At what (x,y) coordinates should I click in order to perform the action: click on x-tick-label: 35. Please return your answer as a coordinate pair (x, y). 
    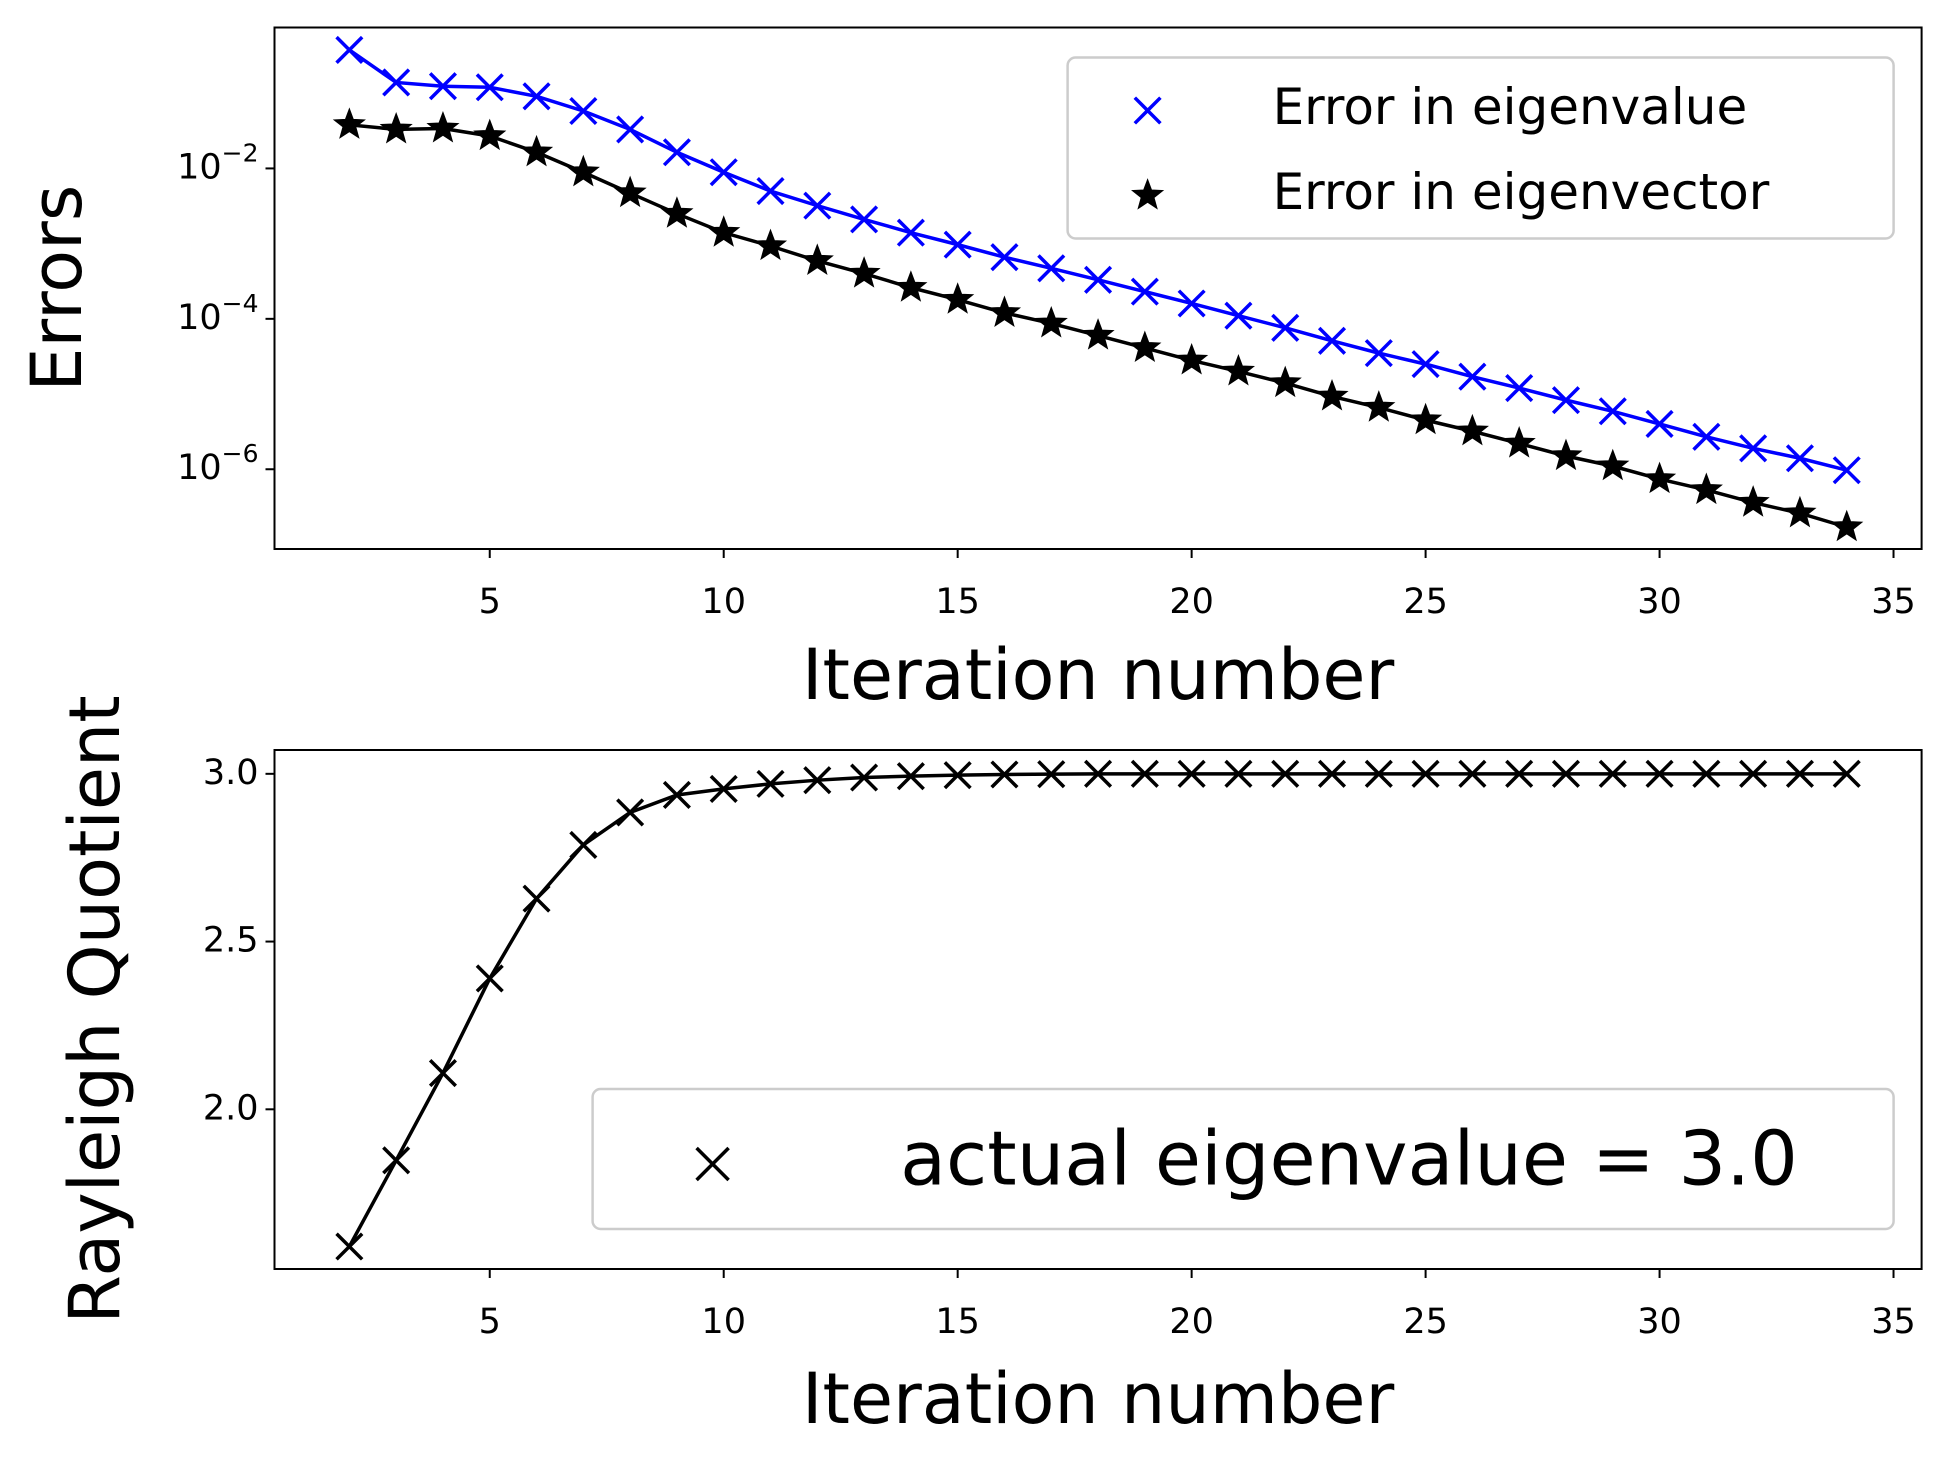
    Looking at the image, I should click on (1893, 602).